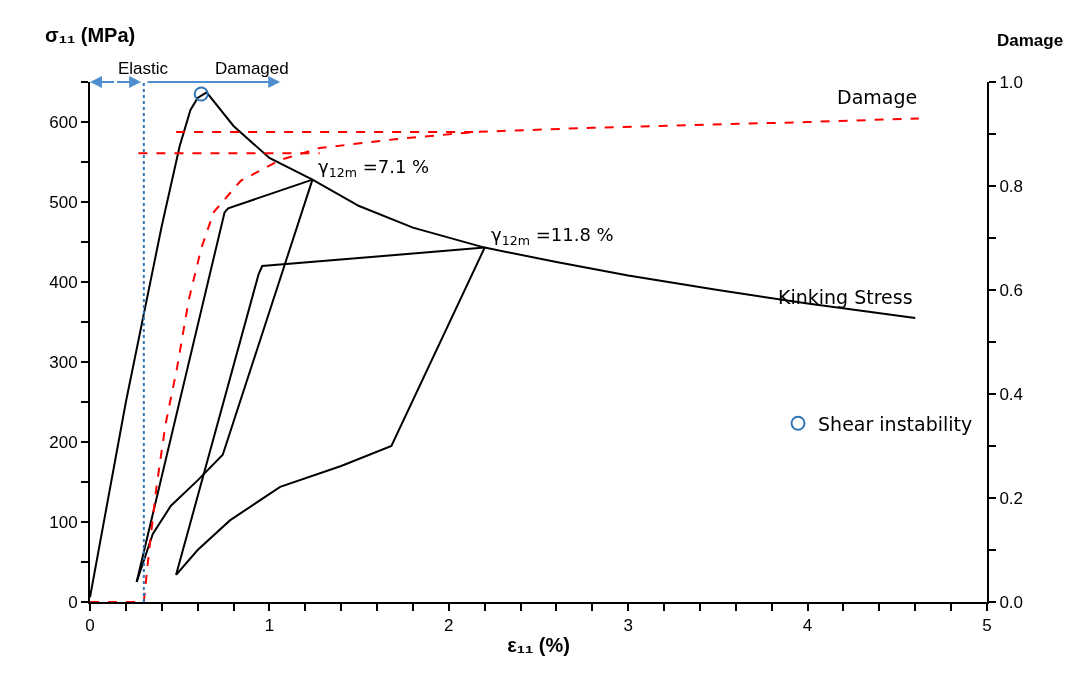  What do you see at coordinates (63, 442) in the screenshot?
I see `y-tick-label: 200` at bounding box center [63, 442].